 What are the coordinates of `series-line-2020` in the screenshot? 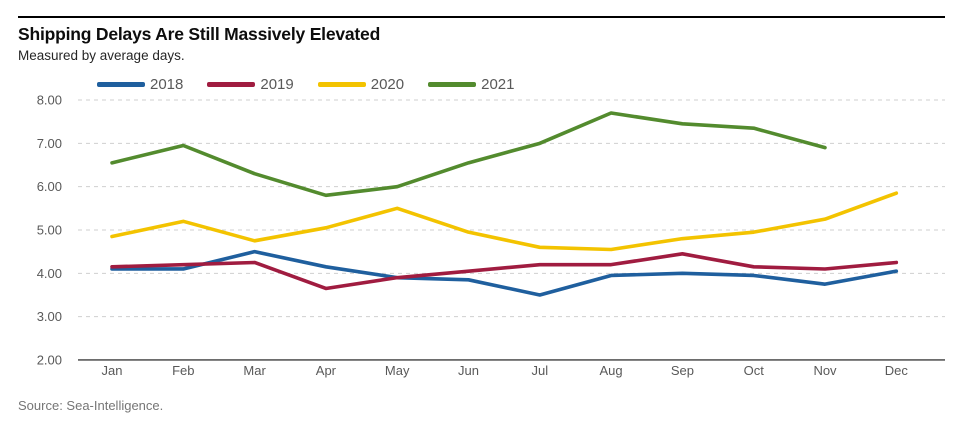 It's located at (504, 221).